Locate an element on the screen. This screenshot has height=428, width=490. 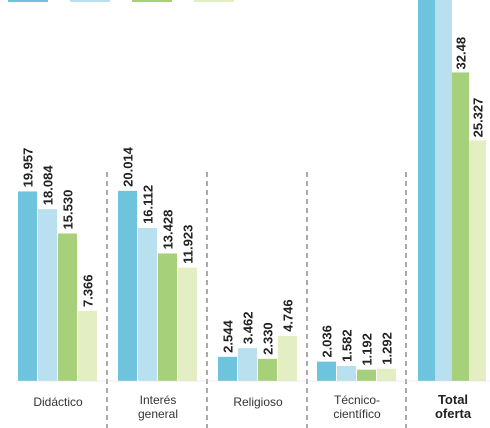
value-label: 19.957 is located at coordinates (28, 168).